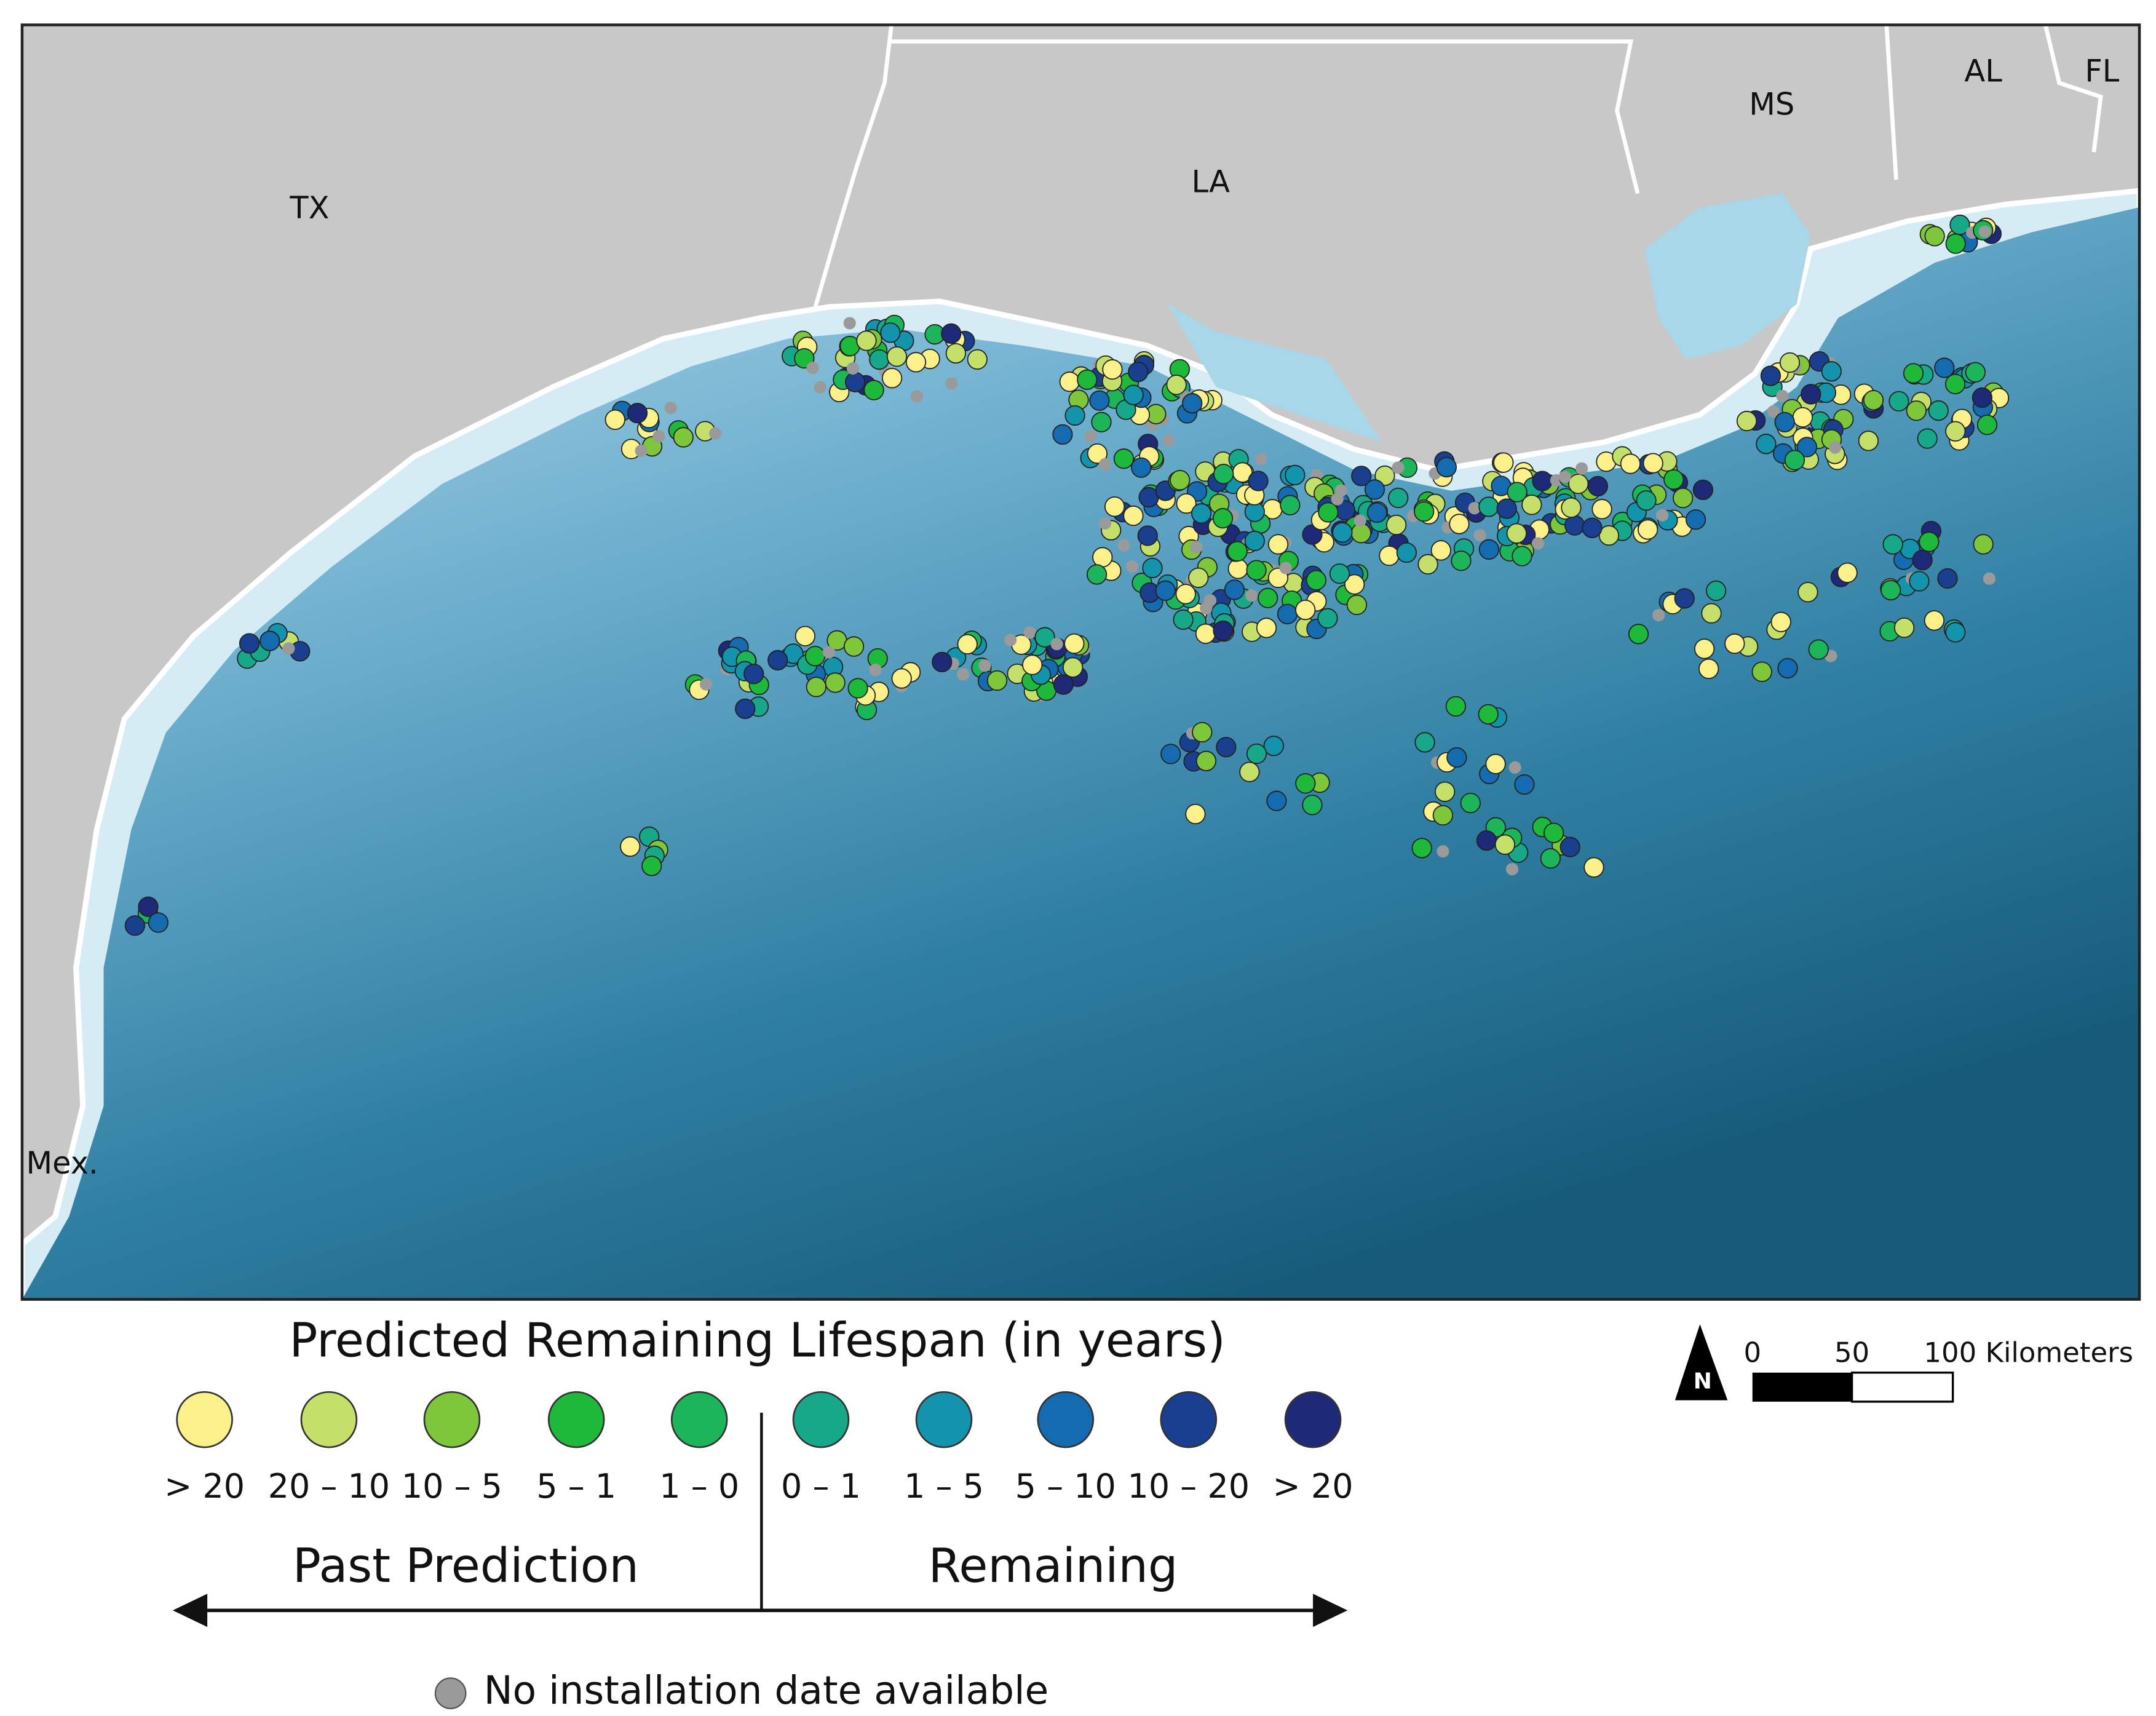 This screenshot has height=1716, width=2156. What do you see at coordinates (1771, 105) in the screenshot?
I see `place-label: MS` at bounding box center [1771, 105].